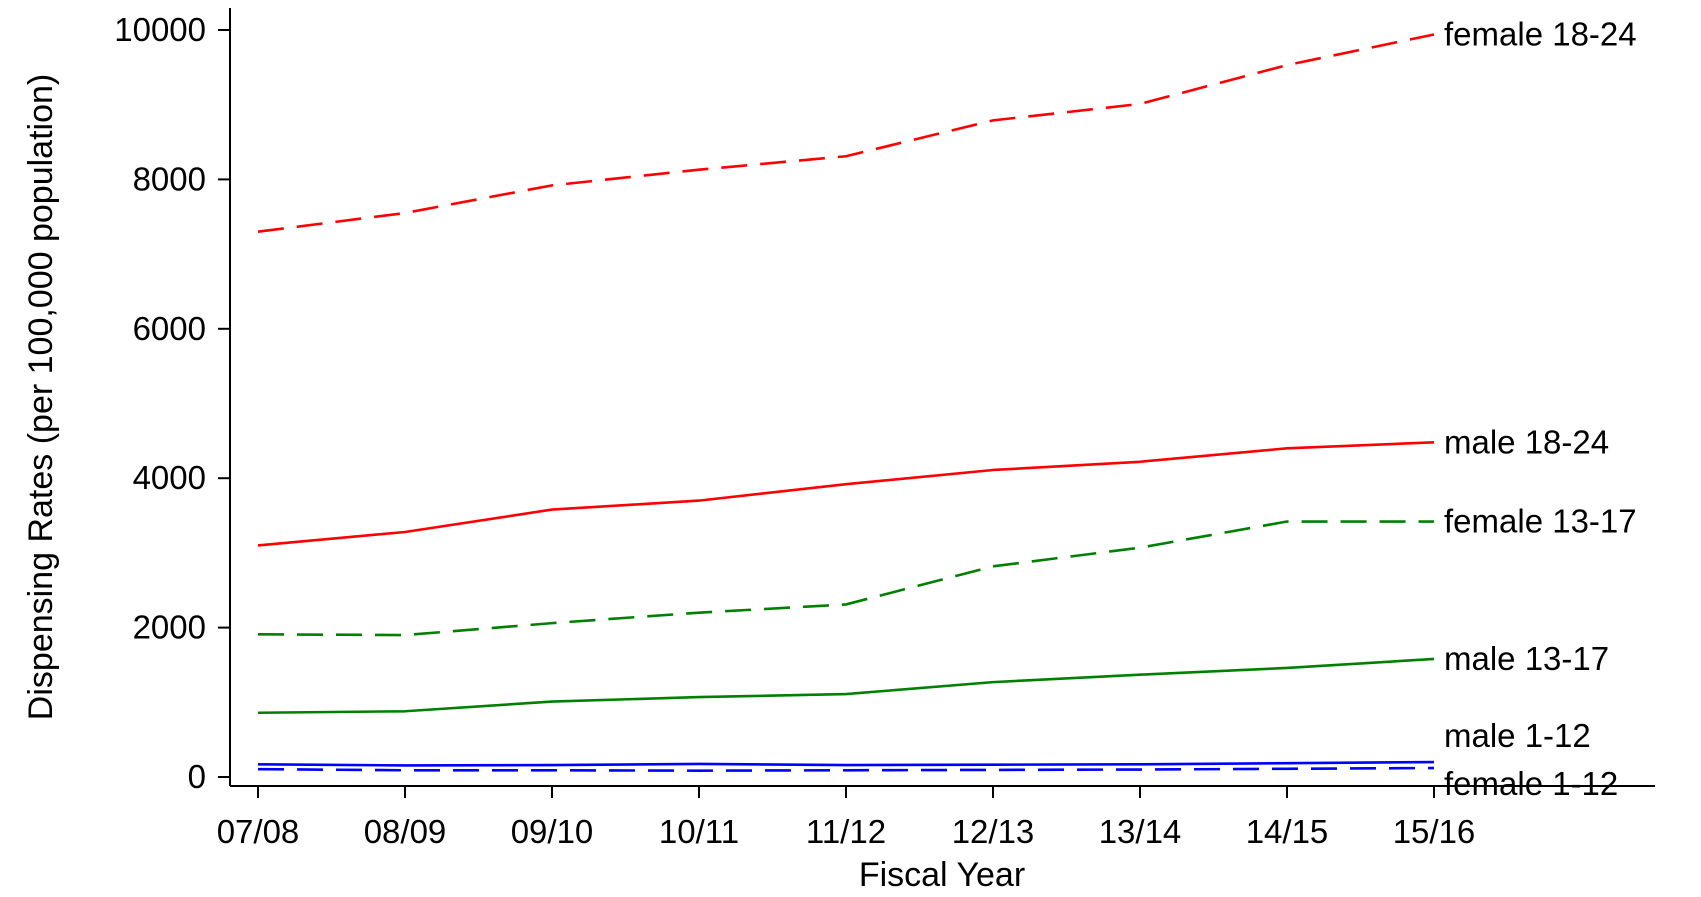  What do you see at coordinates (699, 831) in the screenshot?
I see `x-tick-label: 10/11` at bounding box center [699, 831].